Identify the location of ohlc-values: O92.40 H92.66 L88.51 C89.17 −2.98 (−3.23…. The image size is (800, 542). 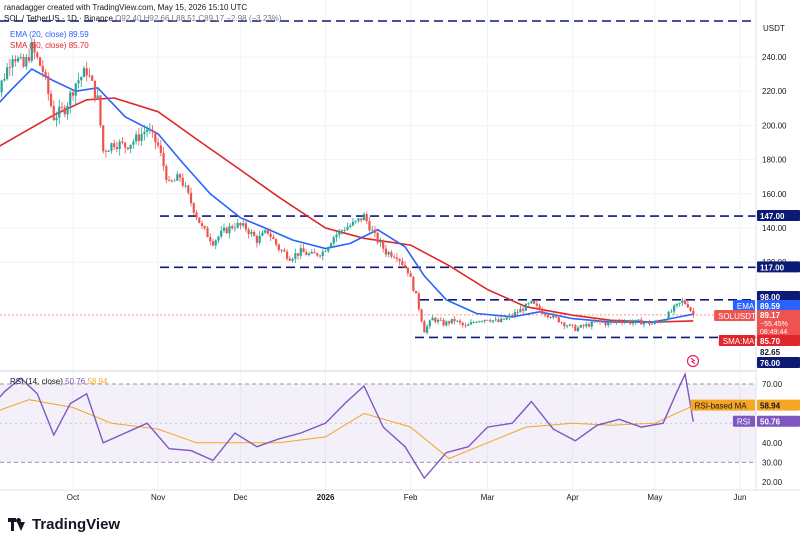
(198, 18).